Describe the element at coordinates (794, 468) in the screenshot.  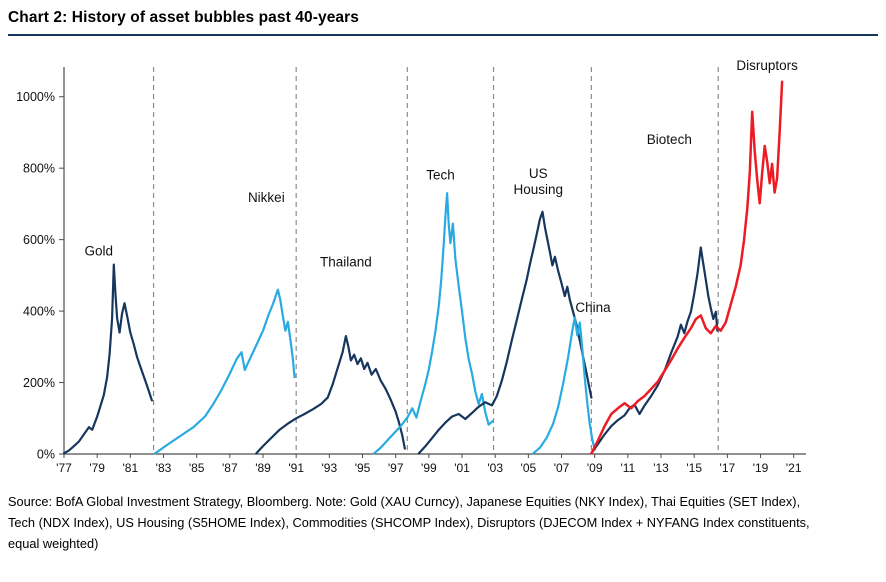
I see `x-tick-label: '21` at that location.